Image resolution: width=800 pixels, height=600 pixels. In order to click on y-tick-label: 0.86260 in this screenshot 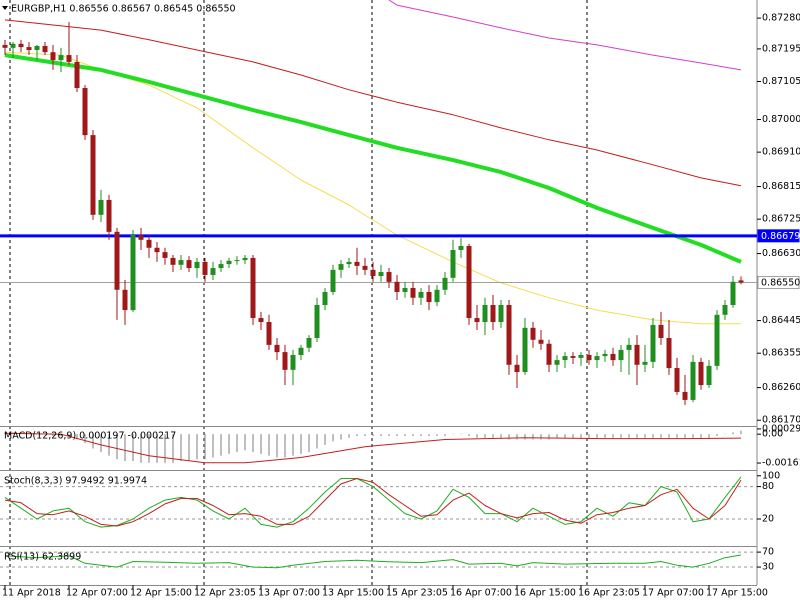, I will do `click(781, 387)`.